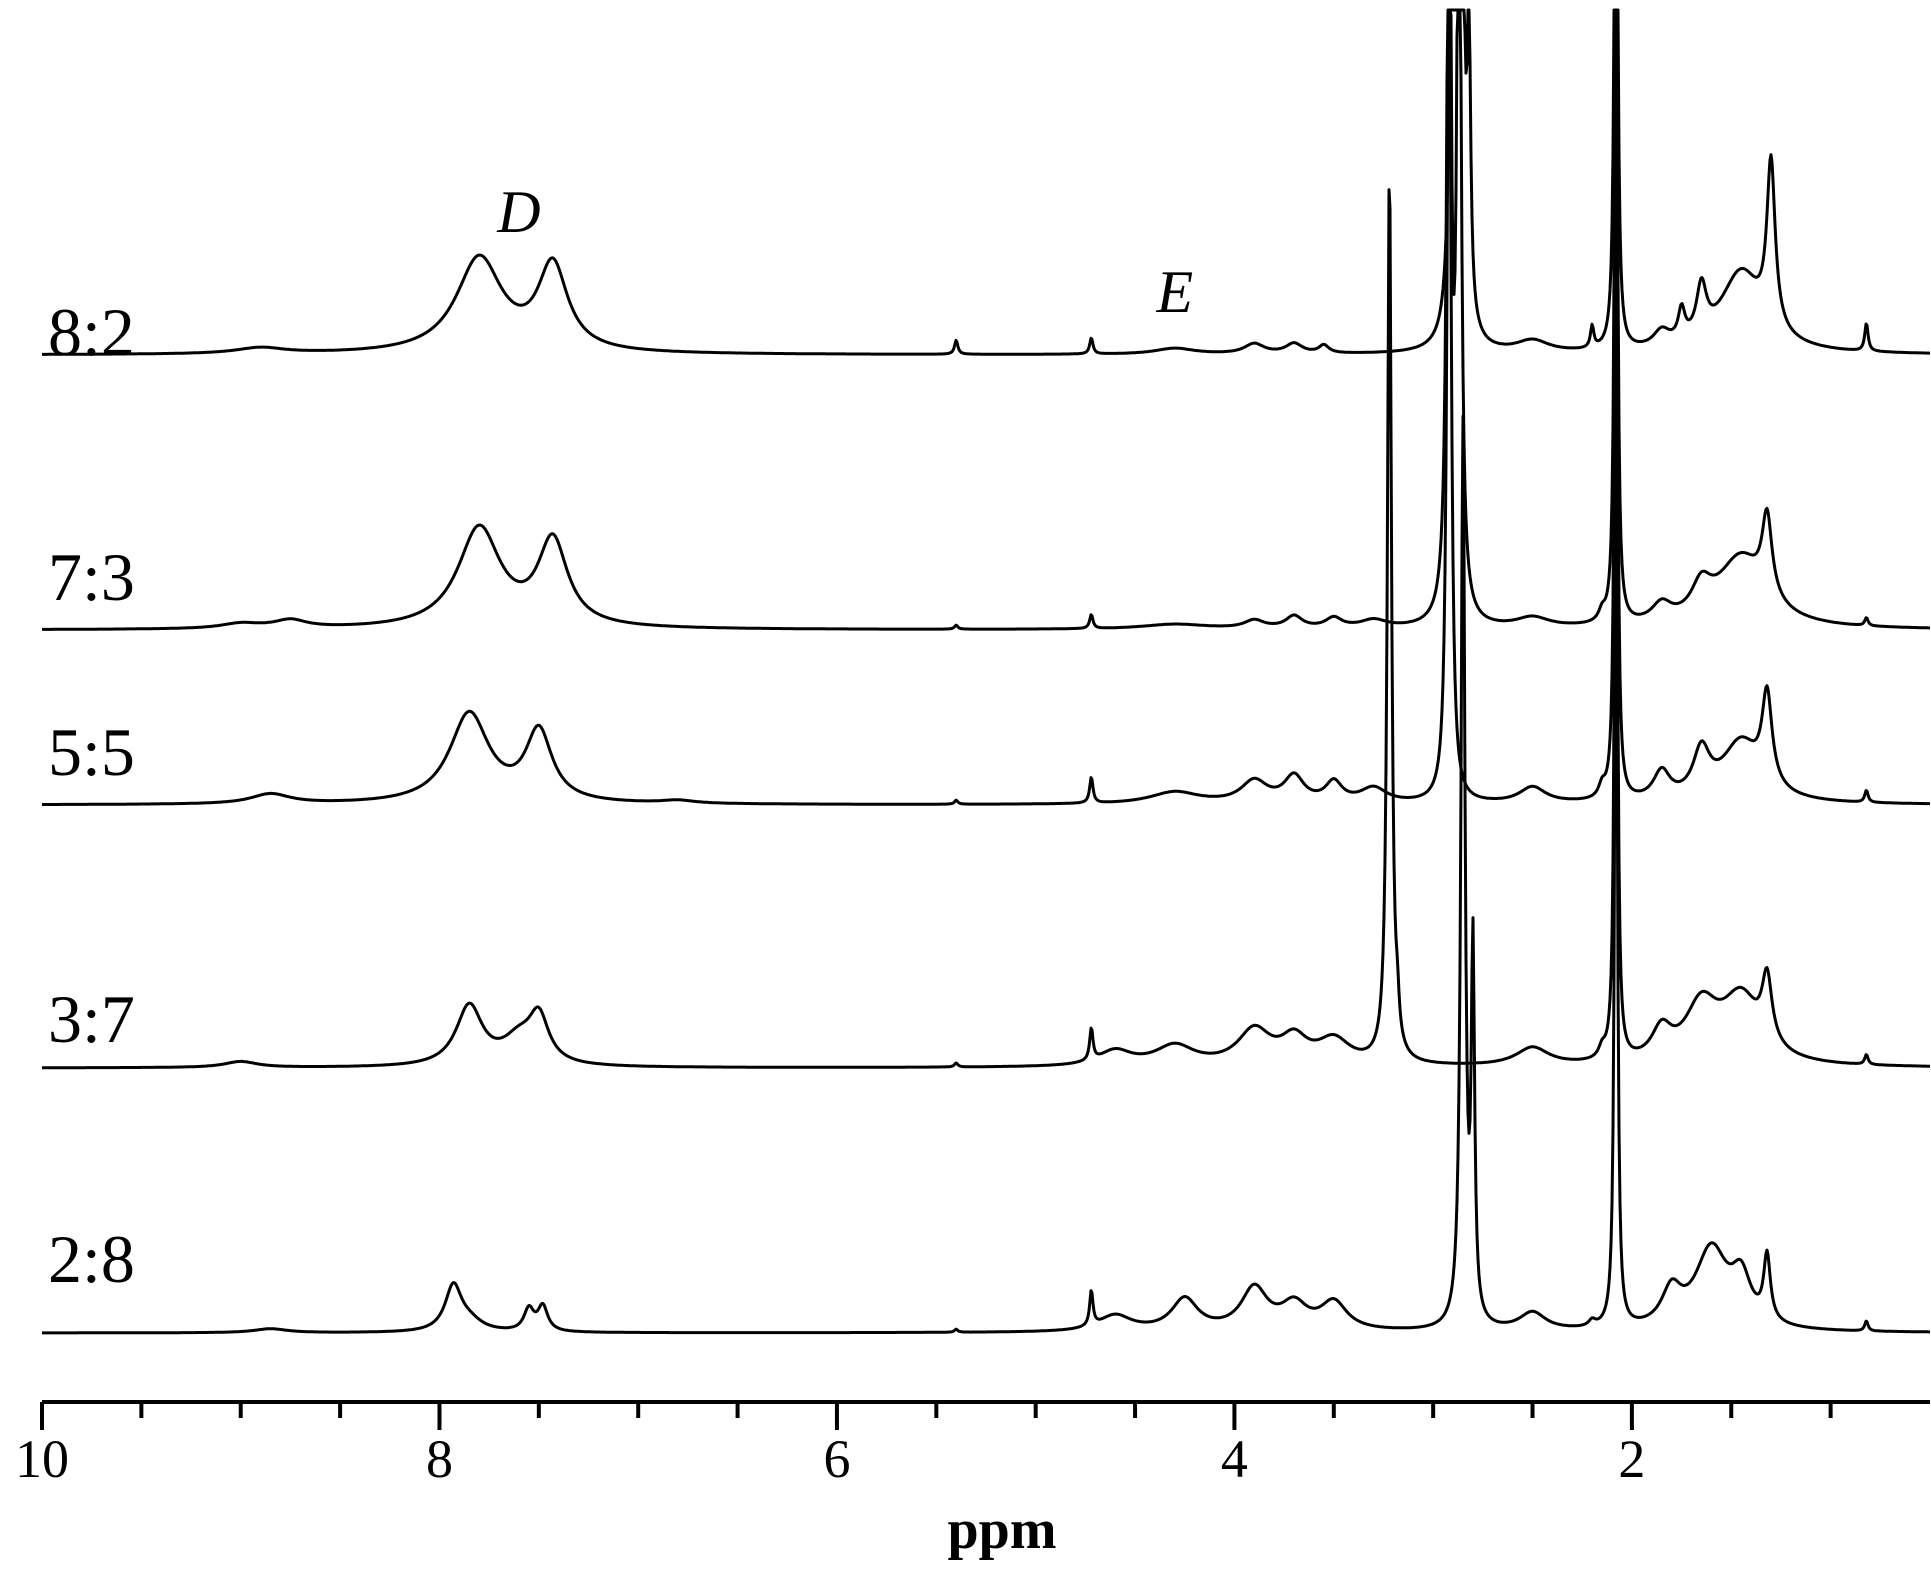 Image resolution: width=1931 pixels, height=1569 pixels. I want to click on x-tick-label: 4, so click(1234, 1459).